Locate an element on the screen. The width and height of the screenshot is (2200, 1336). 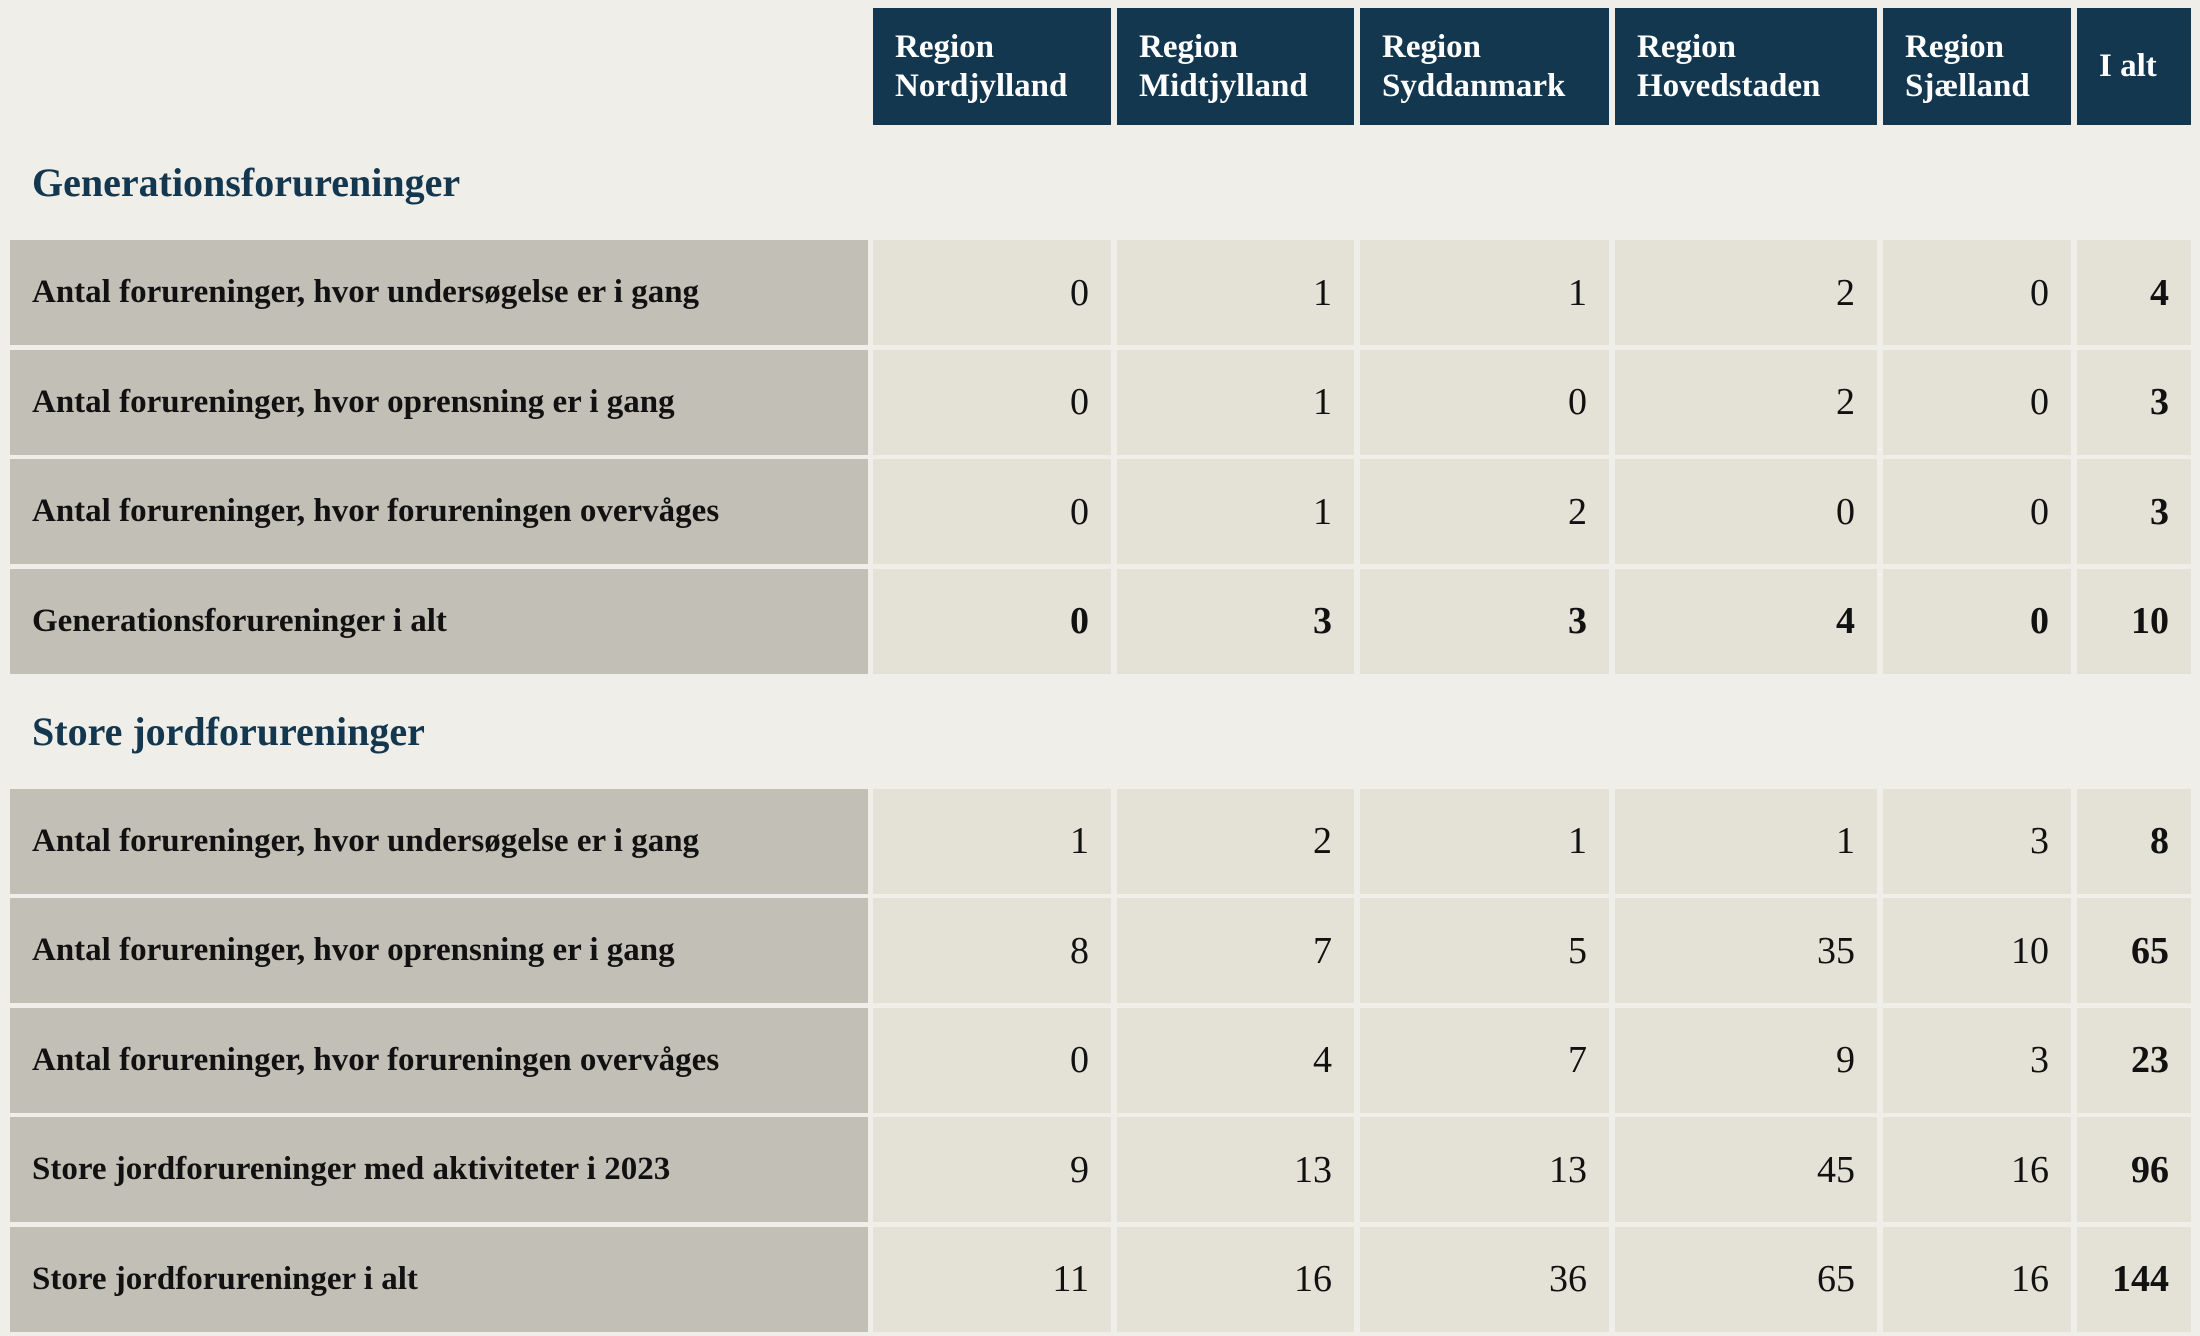
column-header: Region Syddanmark is located at coordinates (1484, 66).